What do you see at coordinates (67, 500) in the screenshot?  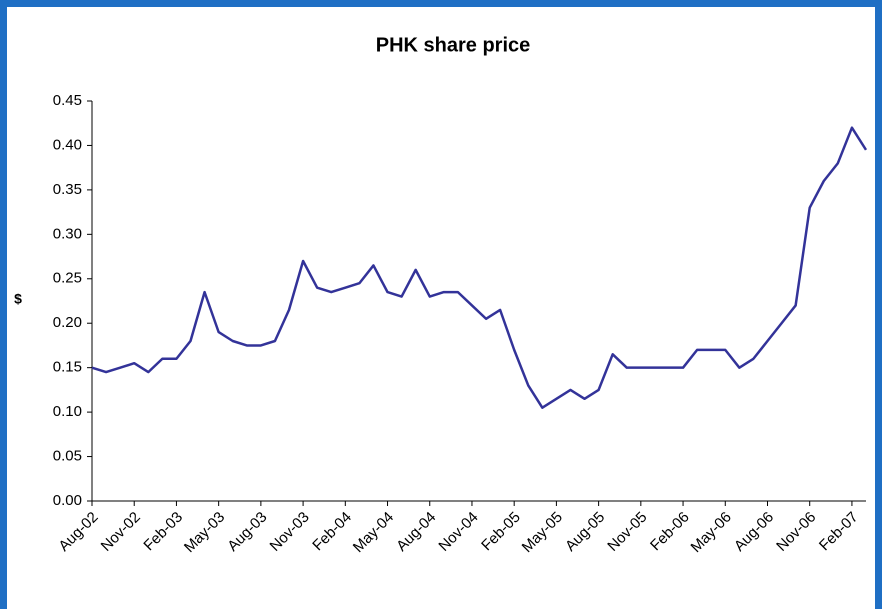 I see `y-tick-label: 0.00` at bounding box center [67, 500].